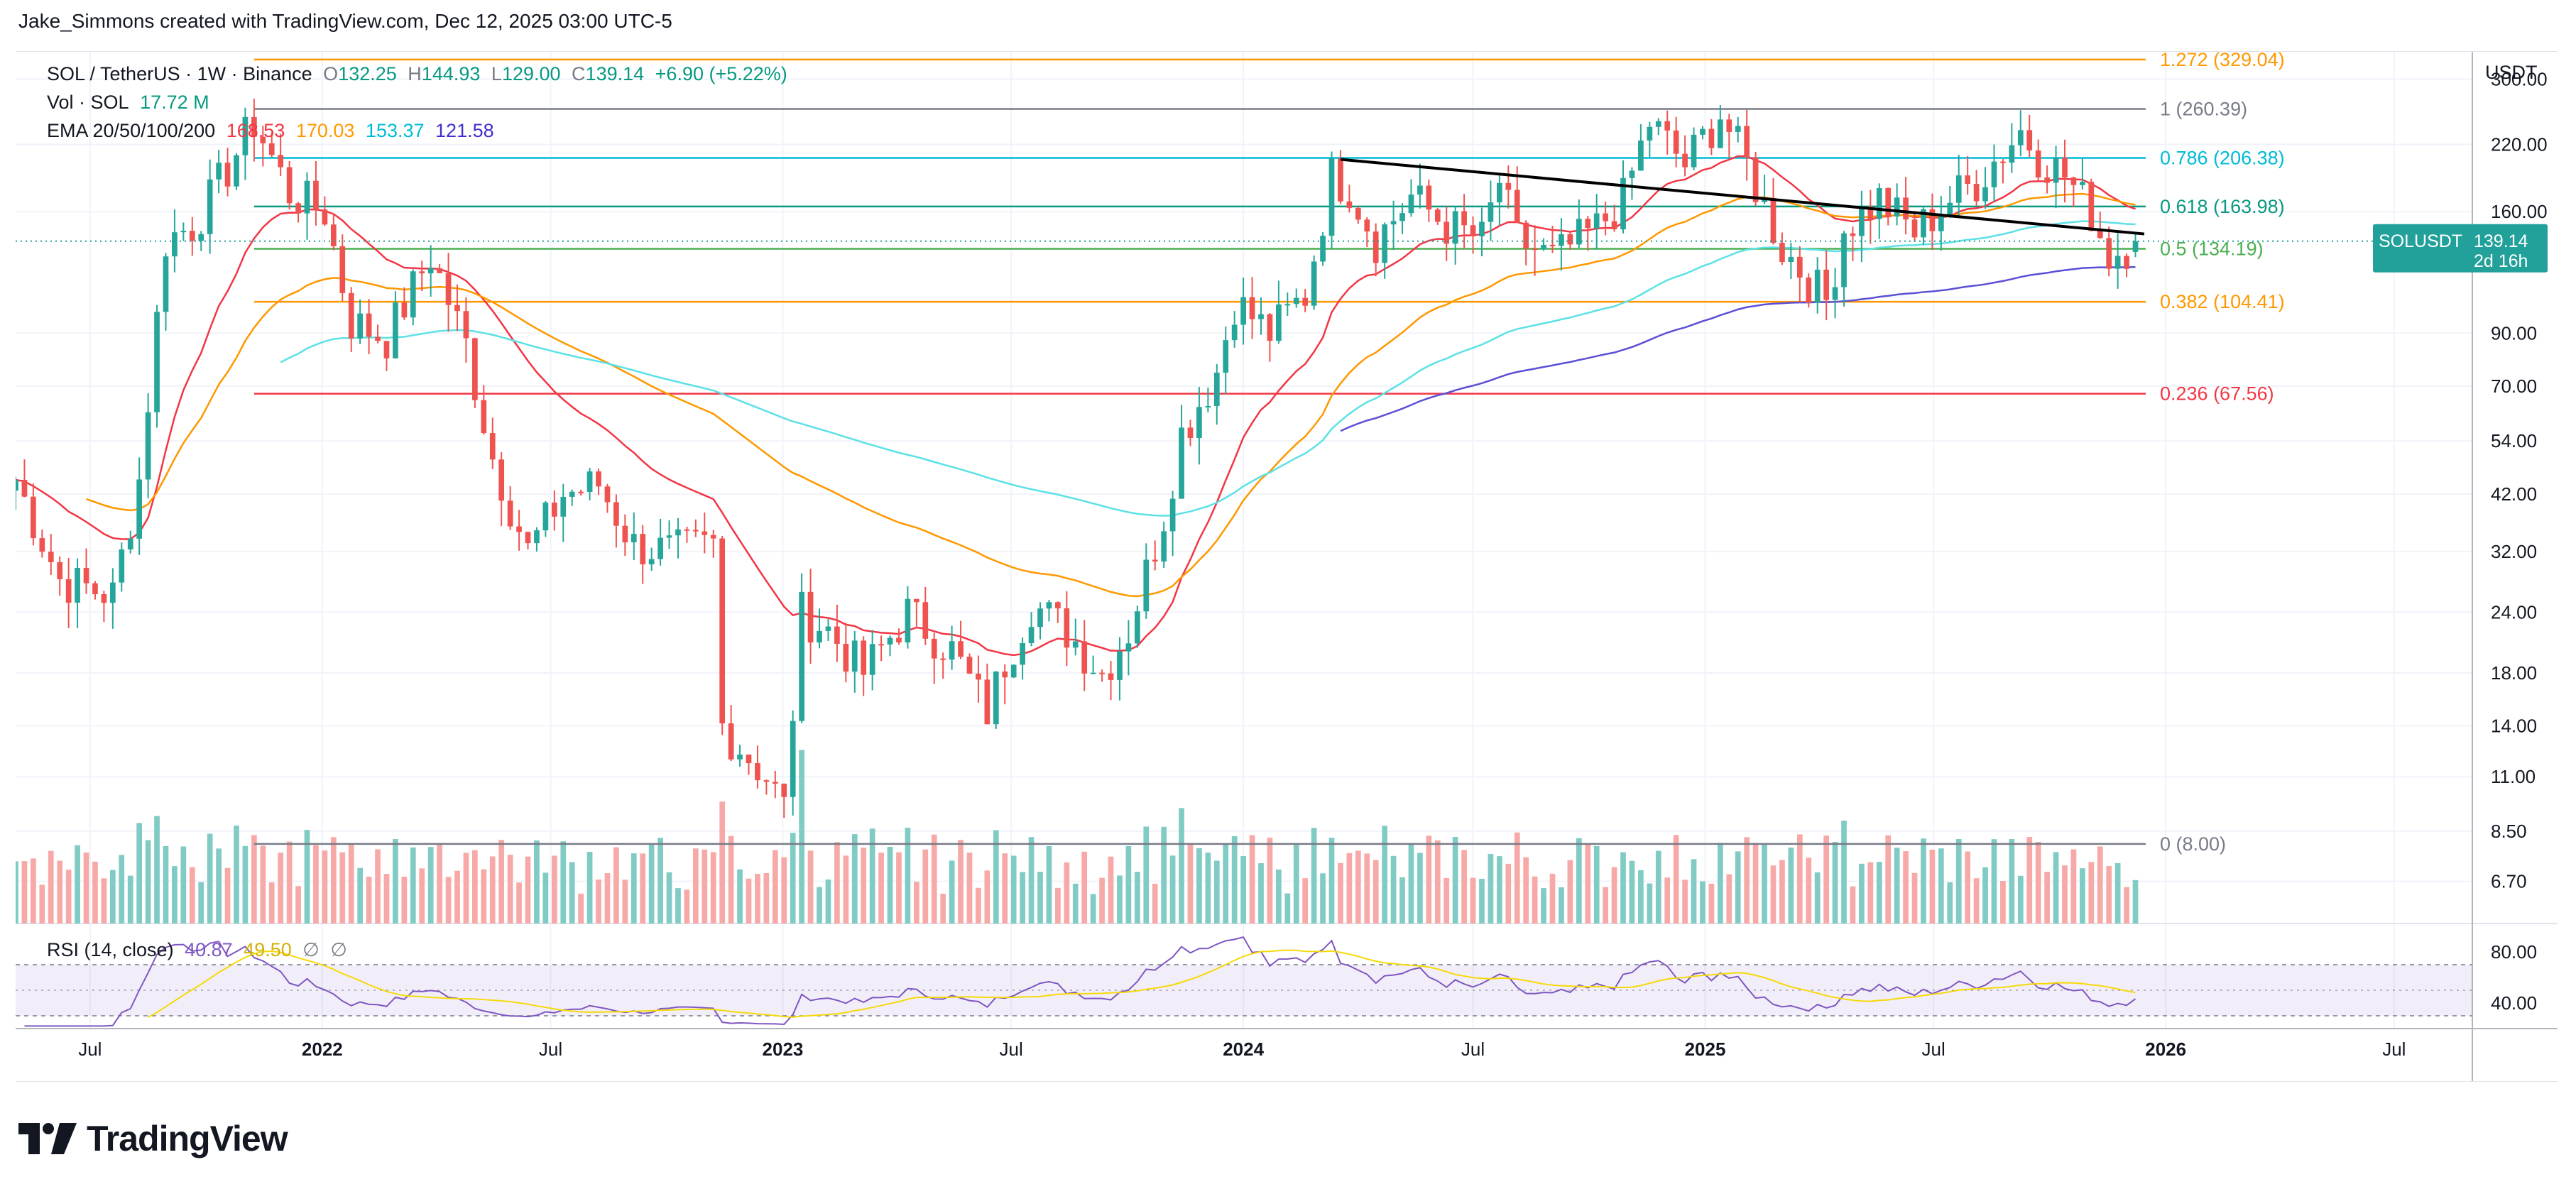 This screenshot has height=1189, width=2576. What do you see at coordinates (88, 102) in the screenshot?
I see `vol-label: Vol · SOL` at bounding box center [88, 102].